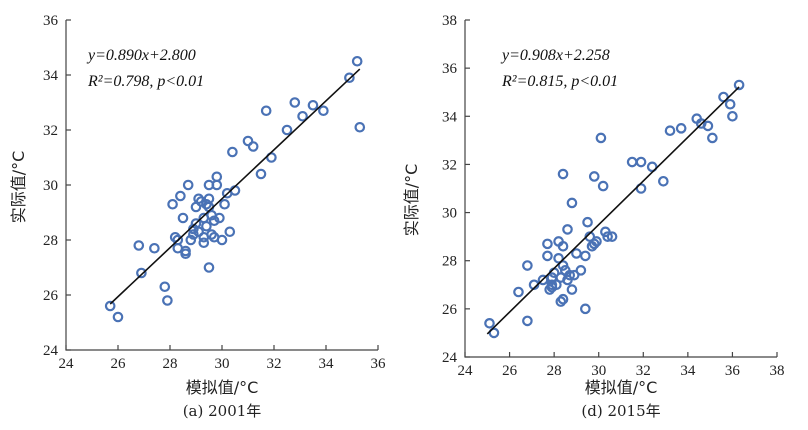 This screenshot has width=808, height=430. I want to click on panel-d-y-label: 实际值/°C, so click(411, 200).